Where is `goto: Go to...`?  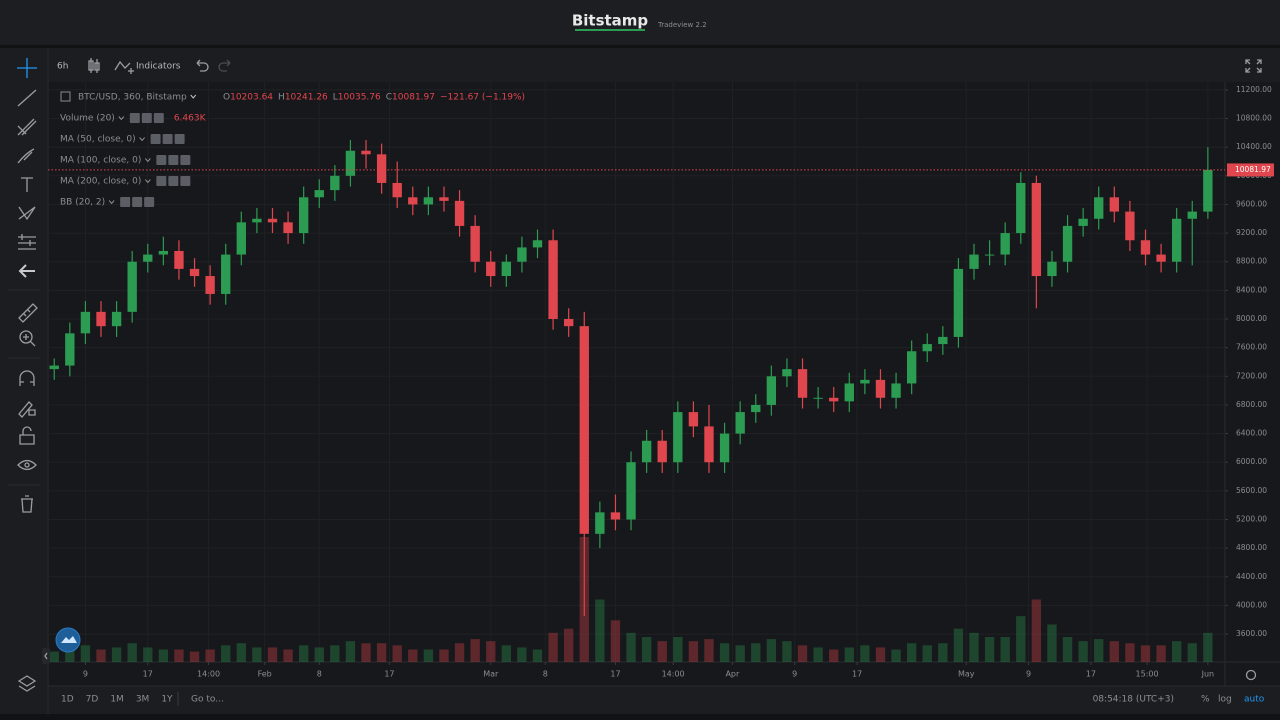
goto: Go to... is located at coordinates (207, 700).